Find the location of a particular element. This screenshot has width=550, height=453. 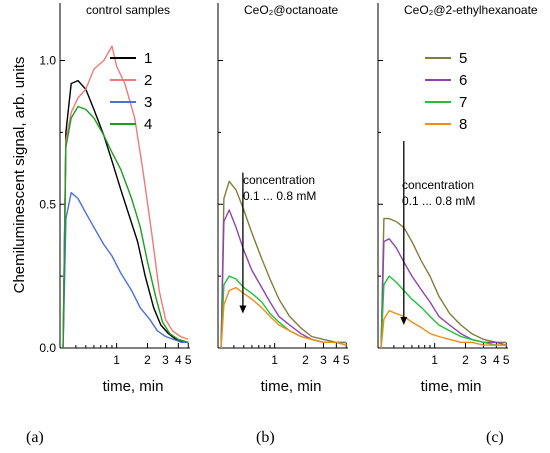

legend-label-4: 4 is located at coordinates (148, 124).